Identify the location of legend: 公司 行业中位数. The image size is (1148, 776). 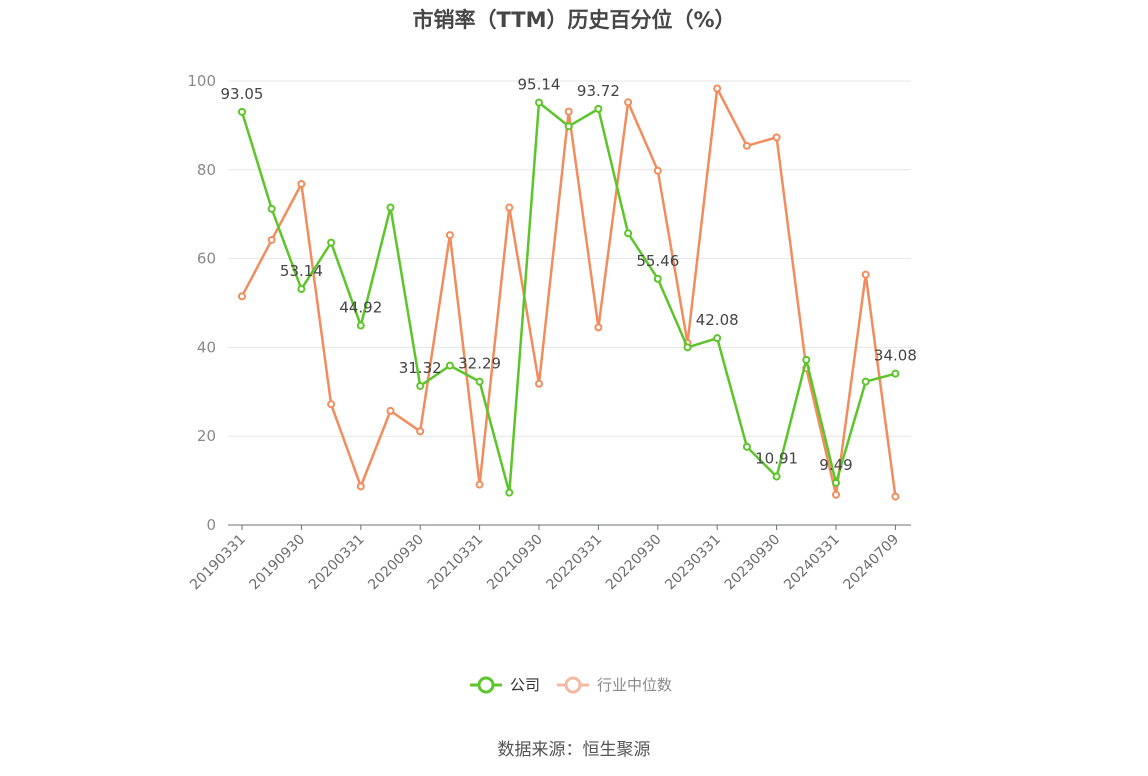
(571, 685).